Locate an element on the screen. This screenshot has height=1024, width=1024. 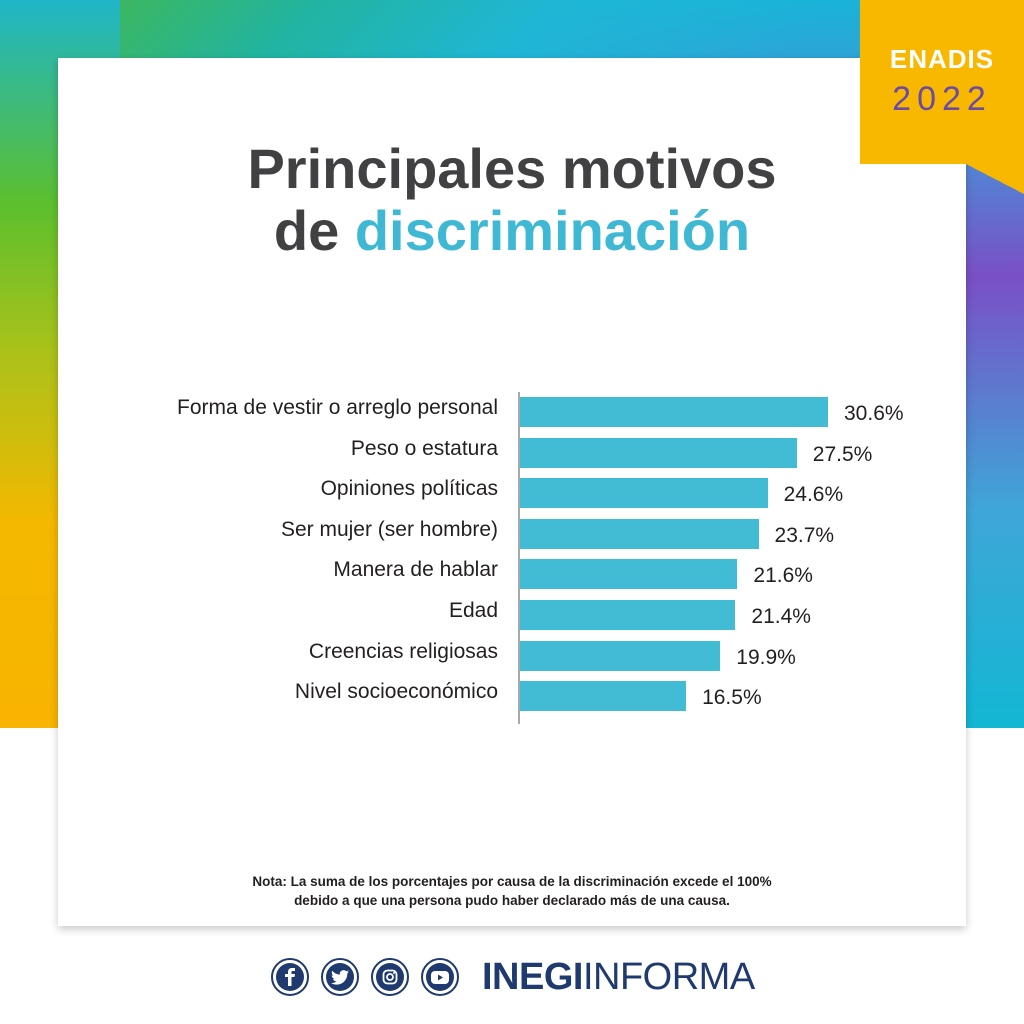
category-label: Nivel socioeconómico is located at coordinates (396, 692).